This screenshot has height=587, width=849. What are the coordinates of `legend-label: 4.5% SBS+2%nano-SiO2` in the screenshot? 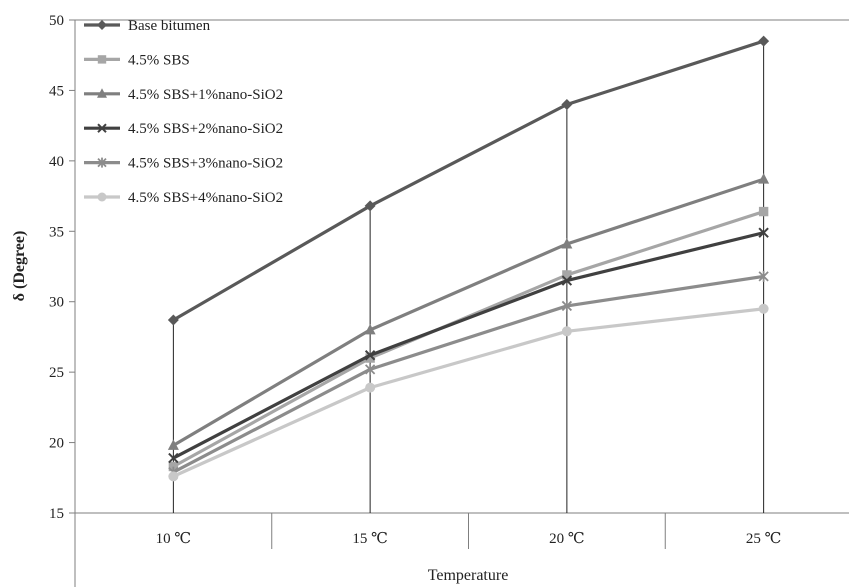 It's located at (205, 129).